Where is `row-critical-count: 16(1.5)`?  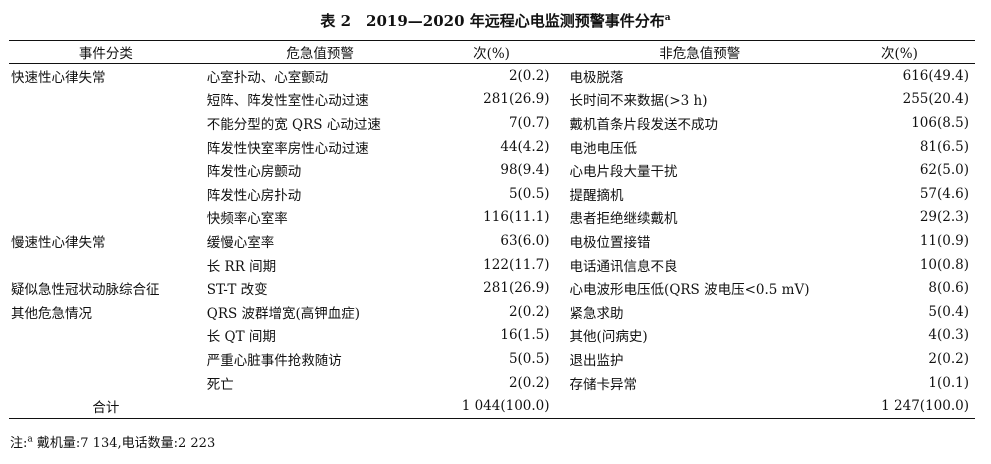 row-critical-count: 16(1.5) is located at coordinates (525, 335).